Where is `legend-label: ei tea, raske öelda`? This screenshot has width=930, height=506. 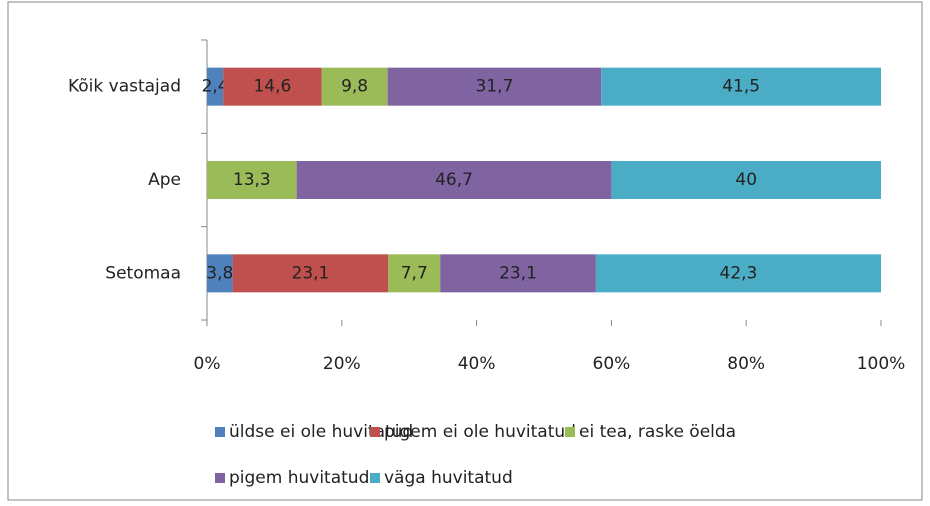
legend-label: ei tea, raske öelda is located at coordinates (657, 432).